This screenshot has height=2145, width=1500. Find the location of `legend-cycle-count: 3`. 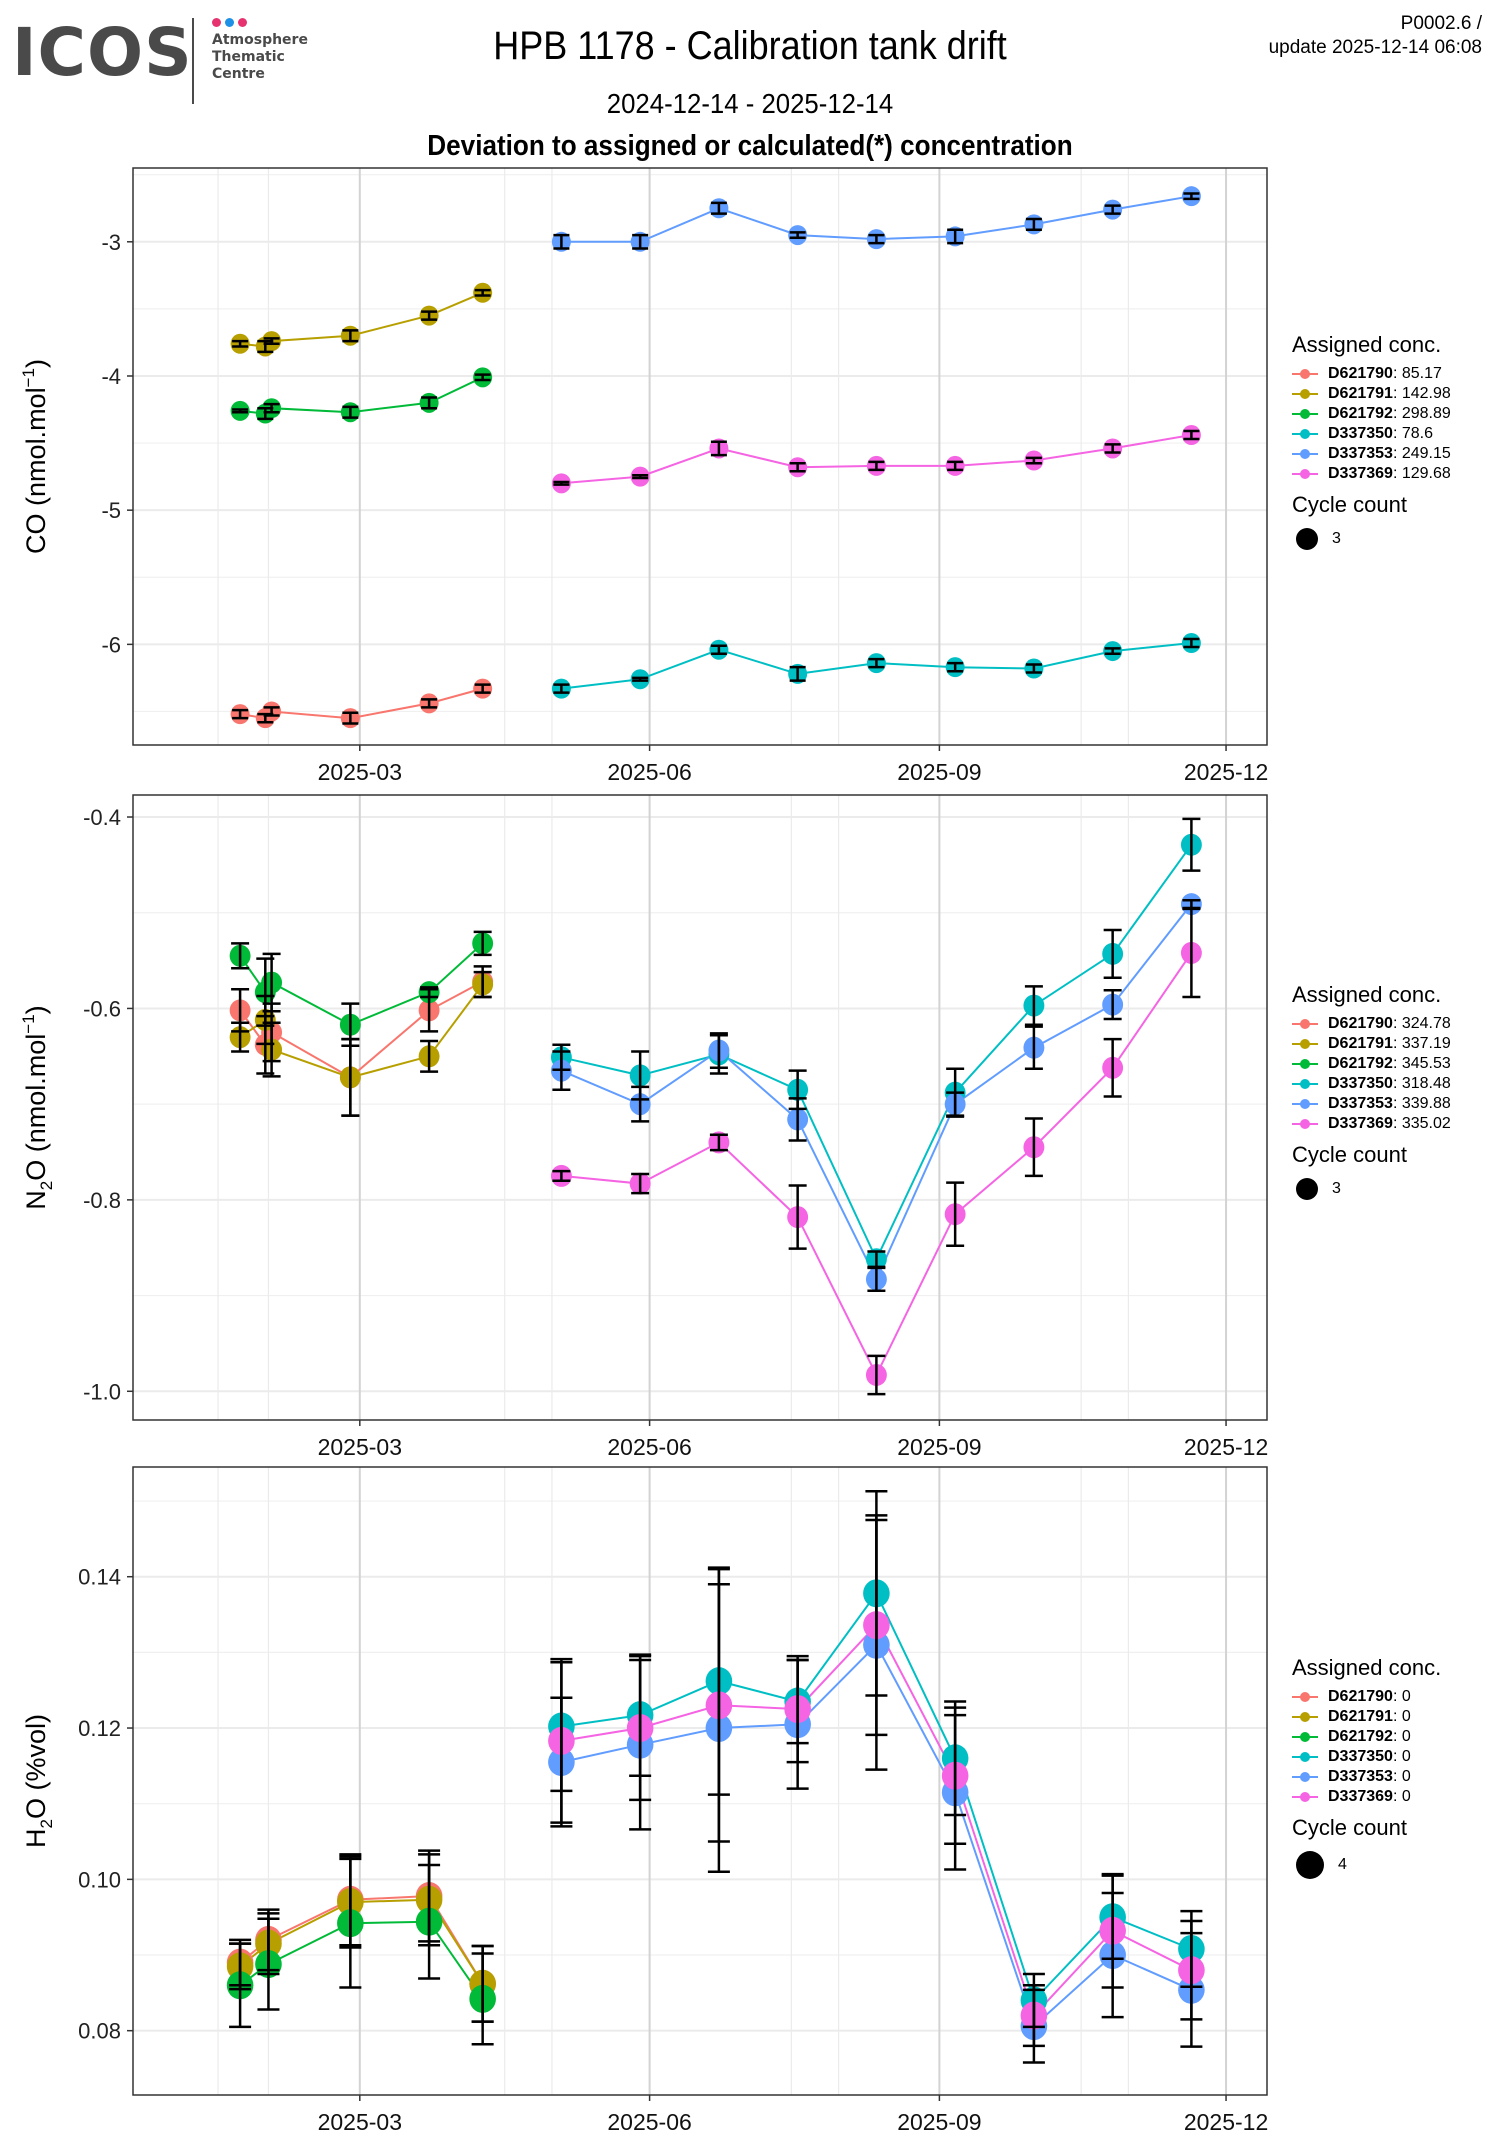

legend-cycle-count: 3 is located at coordinates (1371, 539).